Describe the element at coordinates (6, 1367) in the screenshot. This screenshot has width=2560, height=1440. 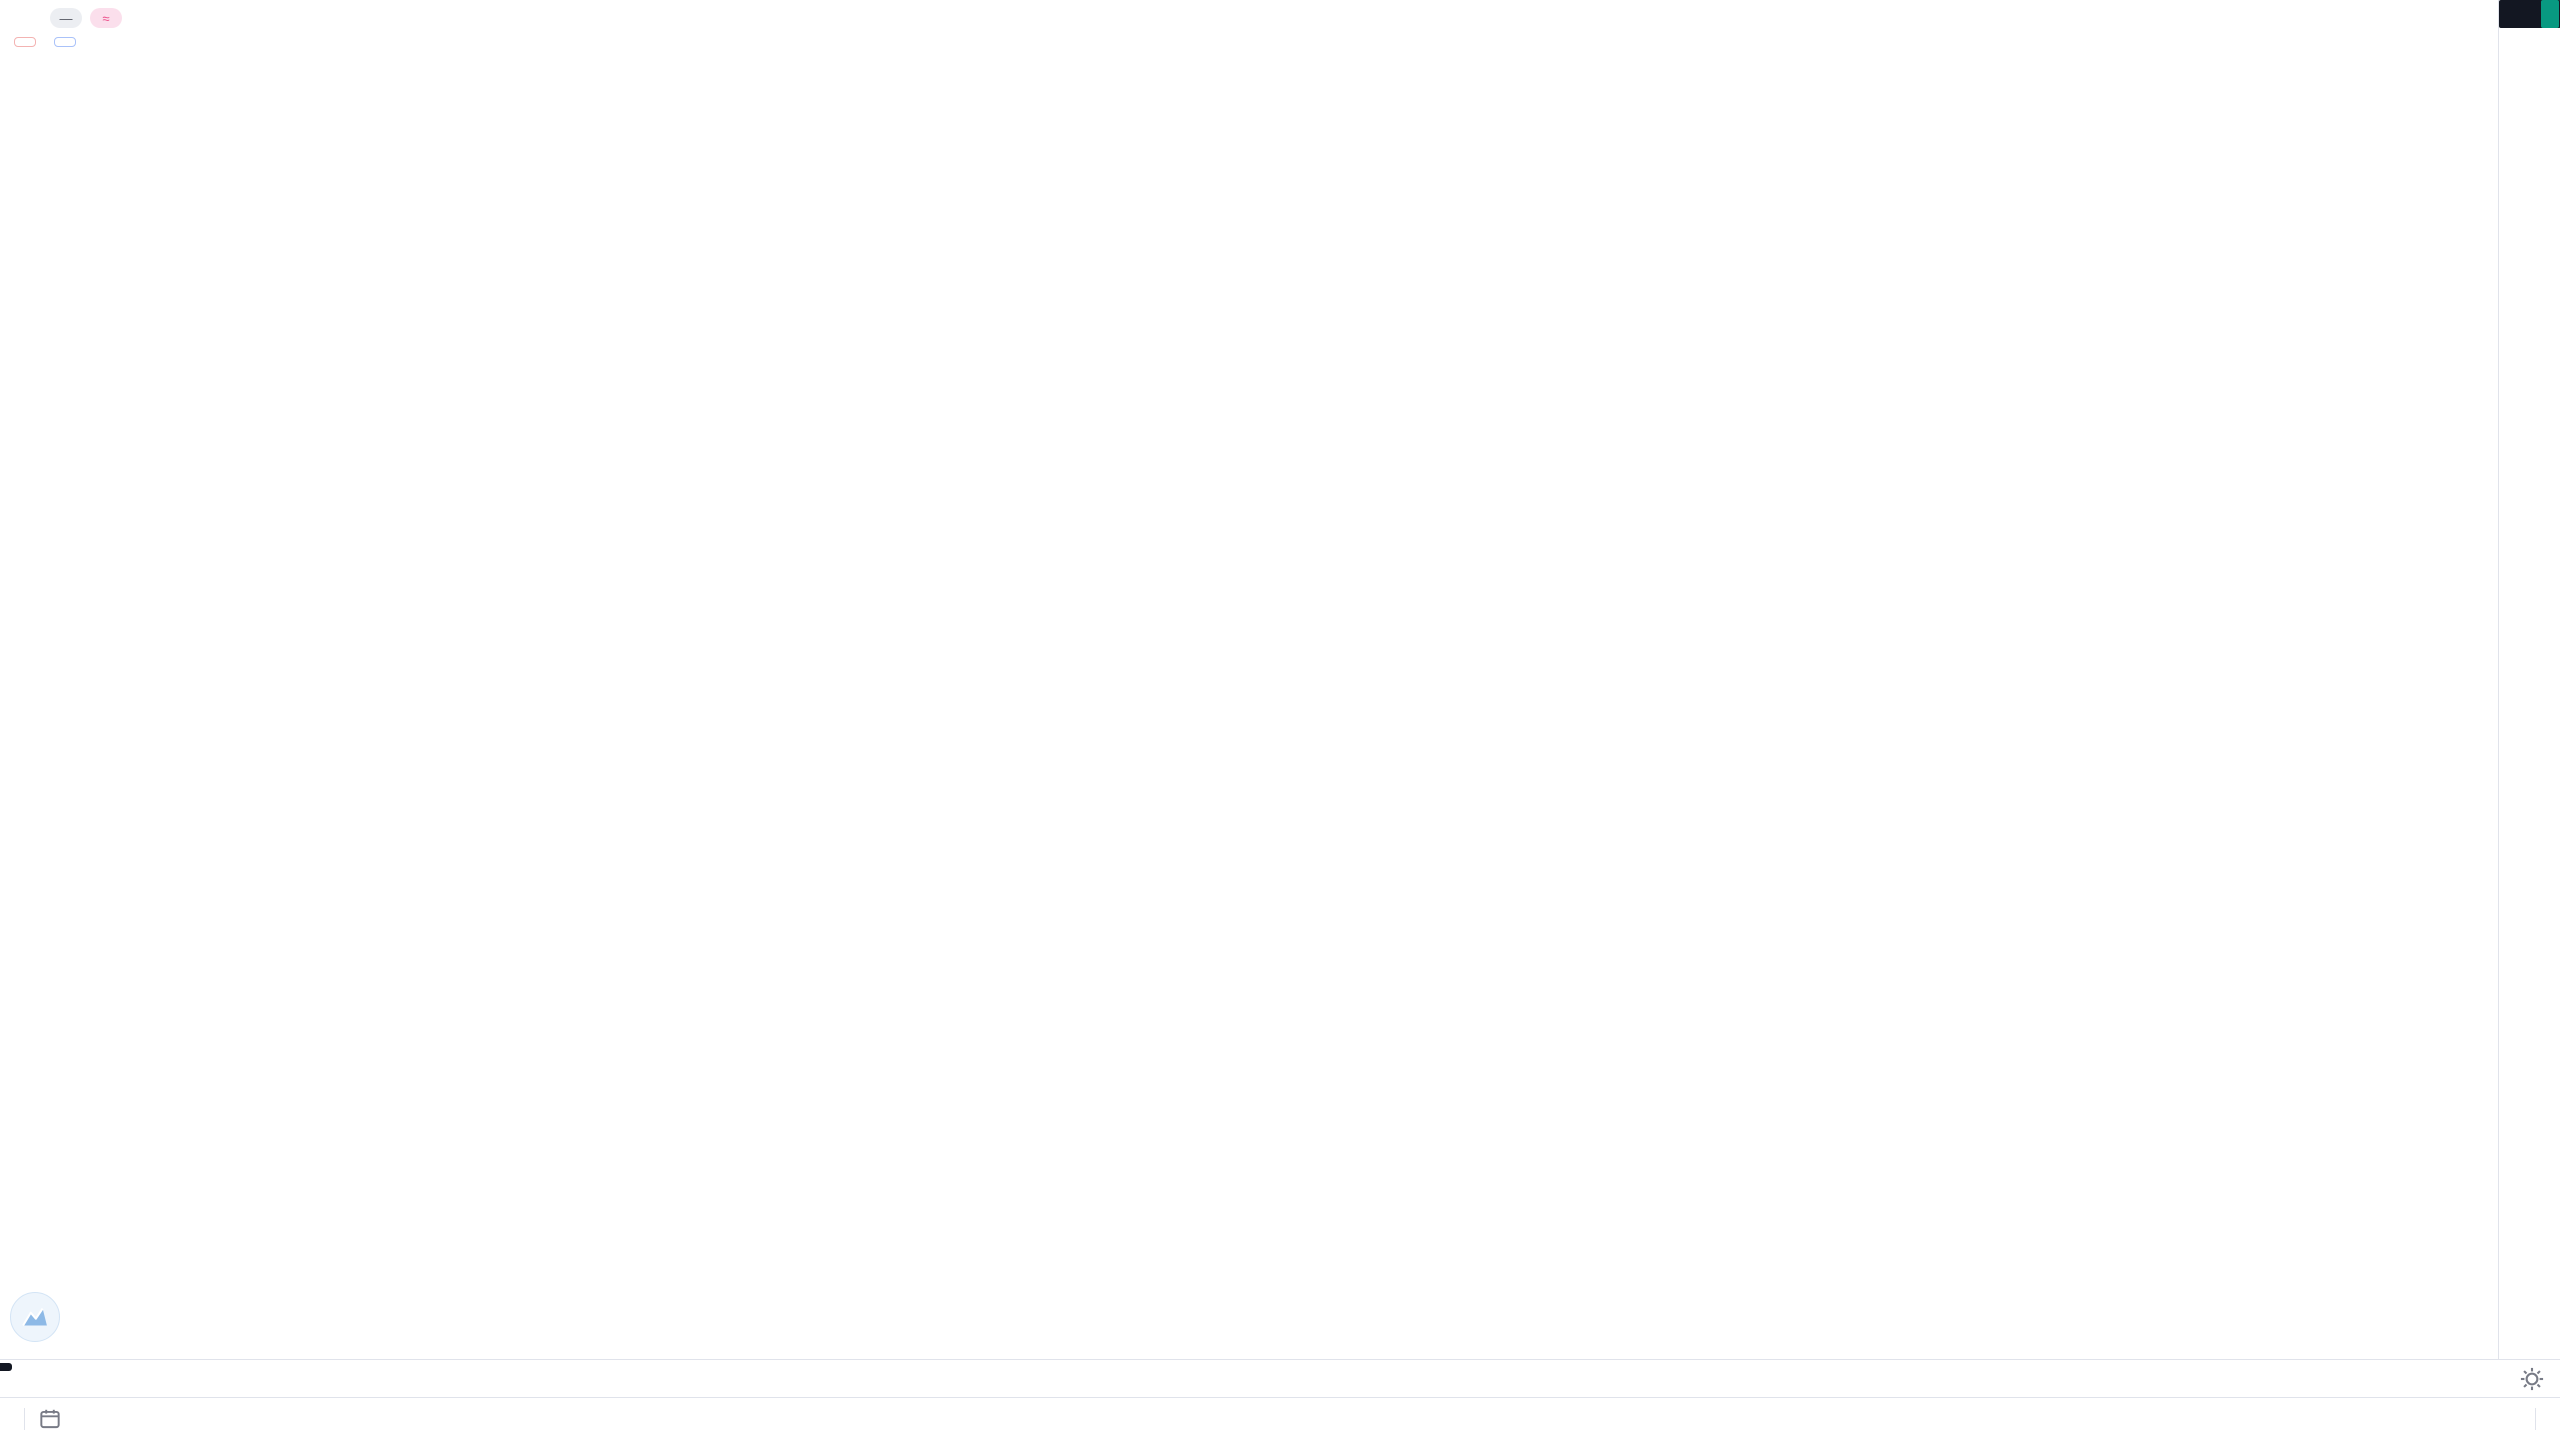
I see `crosshair-time-tooltip` at that location.